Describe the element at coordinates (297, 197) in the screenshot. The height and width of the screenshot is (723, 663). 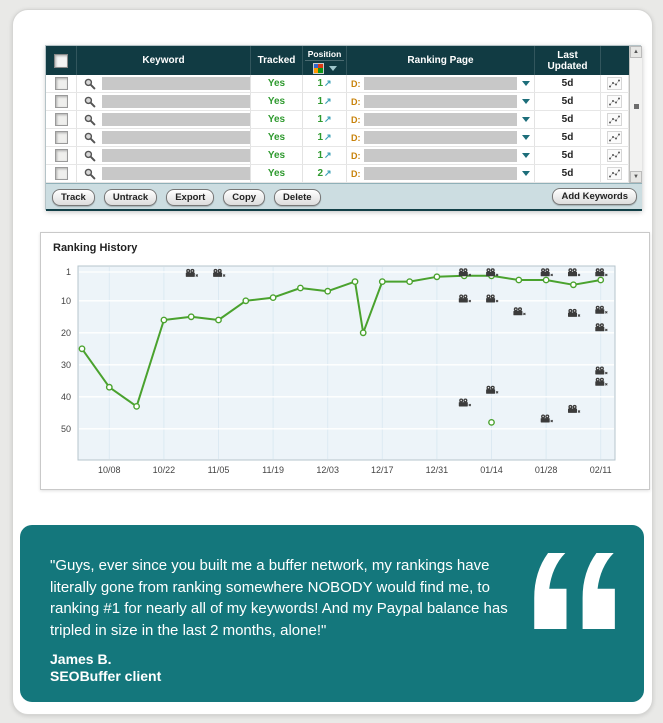
I see `delete-button: Delete` at that location.